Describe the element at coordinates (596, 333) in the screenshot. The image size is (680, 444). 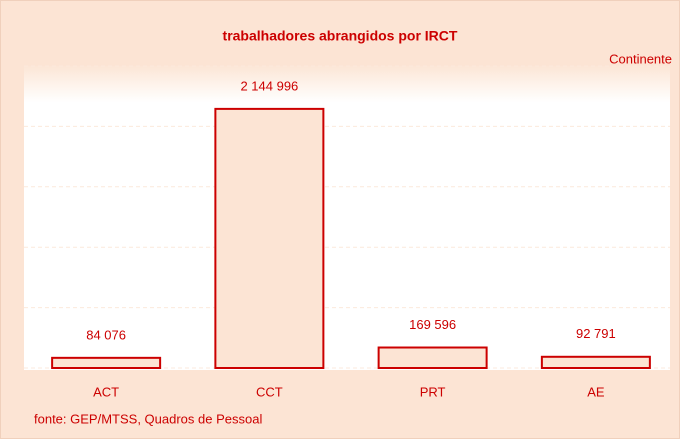
I see `data-label: 92 791` at that location.